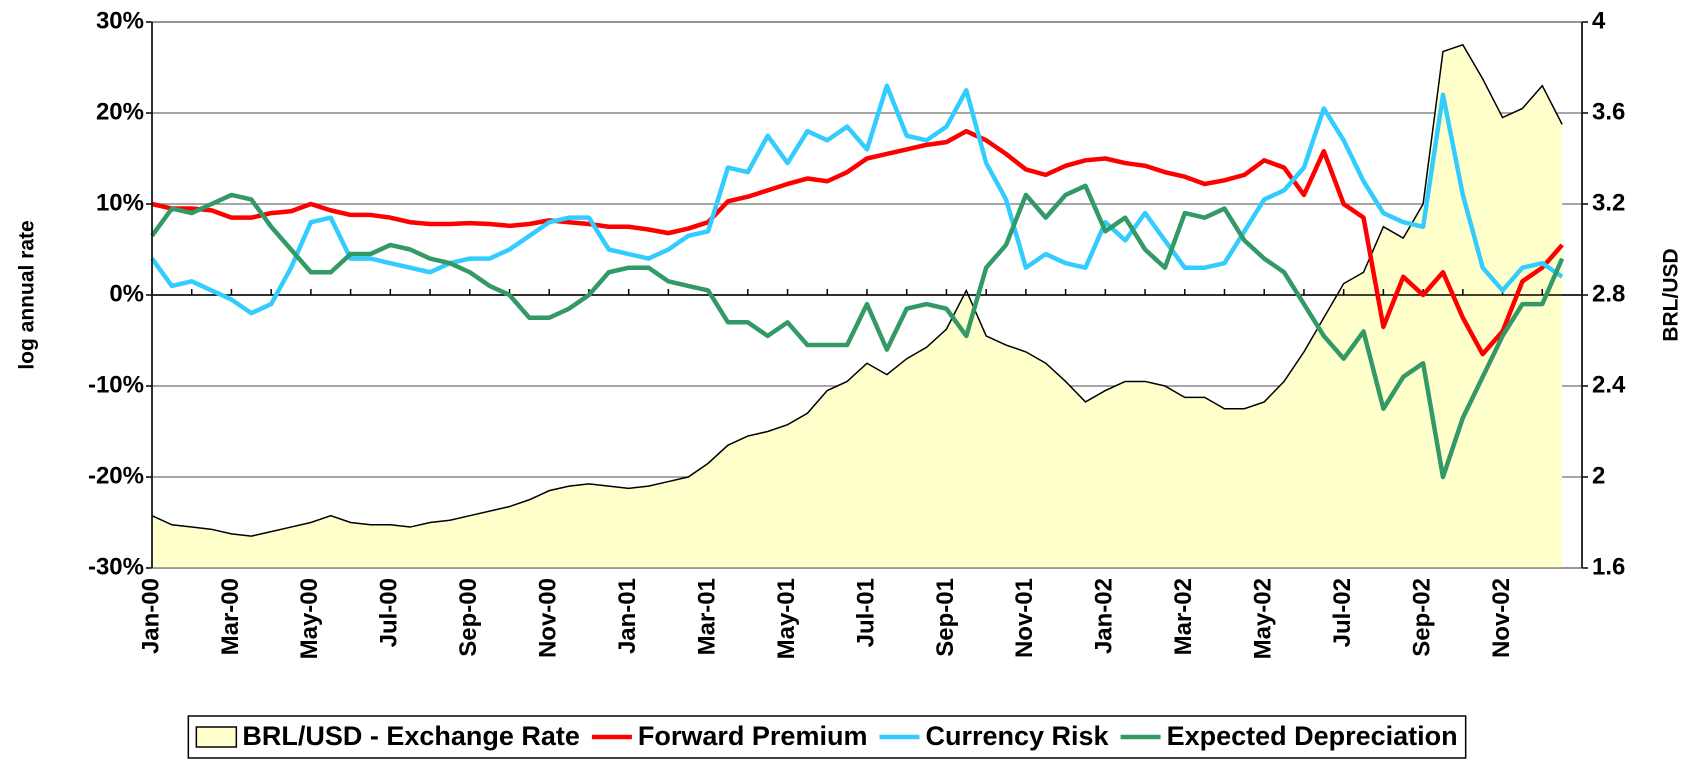  What do you see at coordinates (1024, 618) in the screenshot?
I see `x-tick-label: Nov-01` at bounding box center [1024, 618].